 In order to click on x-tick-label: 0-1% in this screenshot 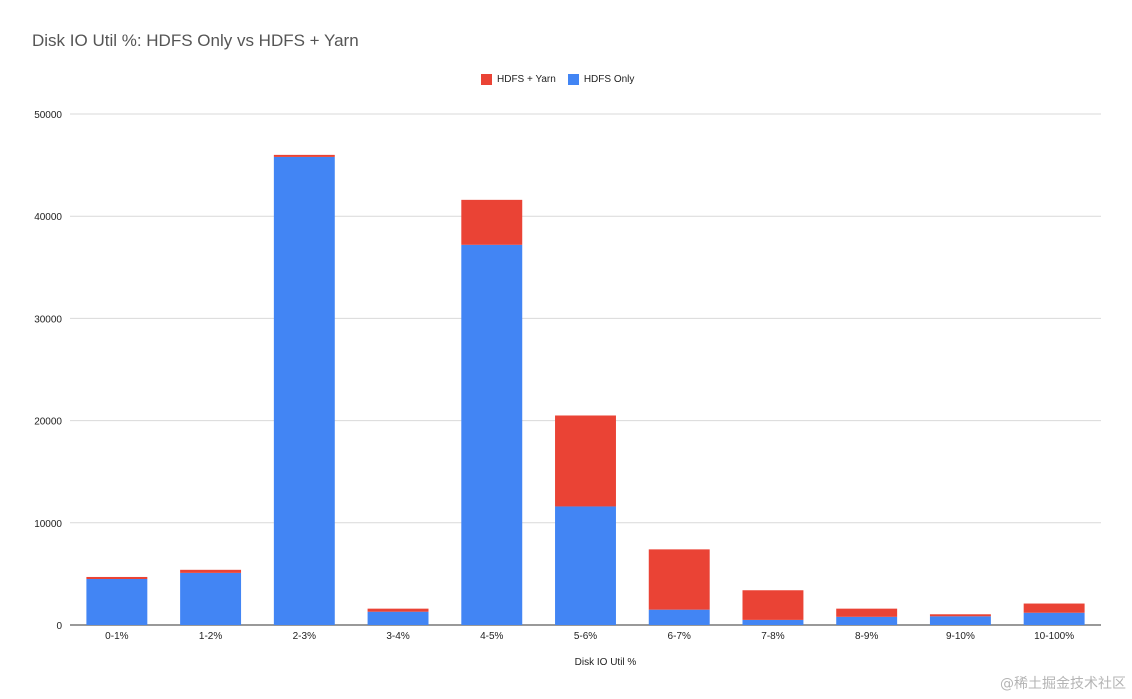, I will do `click(116, 636)`.